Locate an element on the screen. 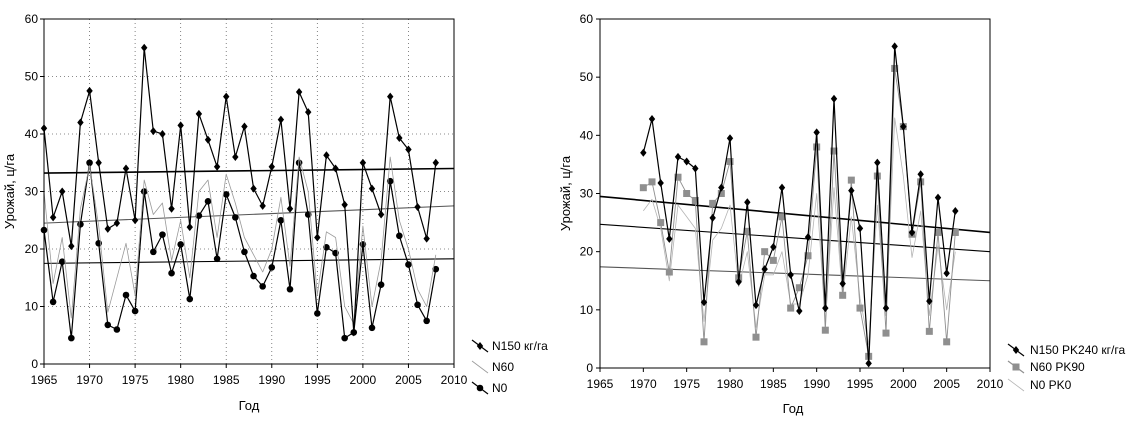 This screenshot has width=1141, height=425. y-tick-label-50: 50 is located at coordinates (587, 77).